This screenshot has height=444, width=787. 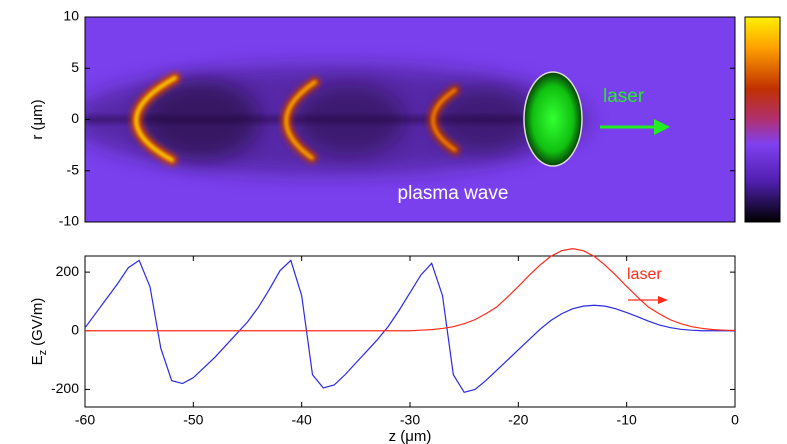 What do you see at coordinates (518, 420) in the screenshot?
I see `x-tick-label: -20` at bounding box center [518, 420].